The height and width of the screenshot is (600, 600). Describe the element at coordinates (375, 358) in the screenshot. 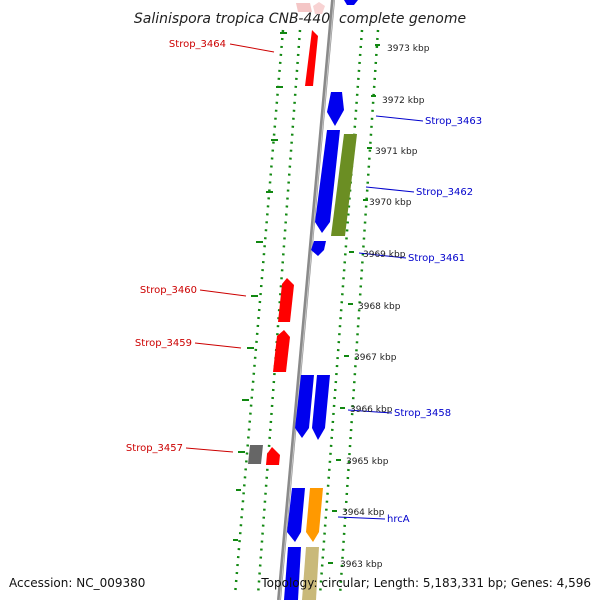

I see `kbp-3967: 3967 kbp` at that location.